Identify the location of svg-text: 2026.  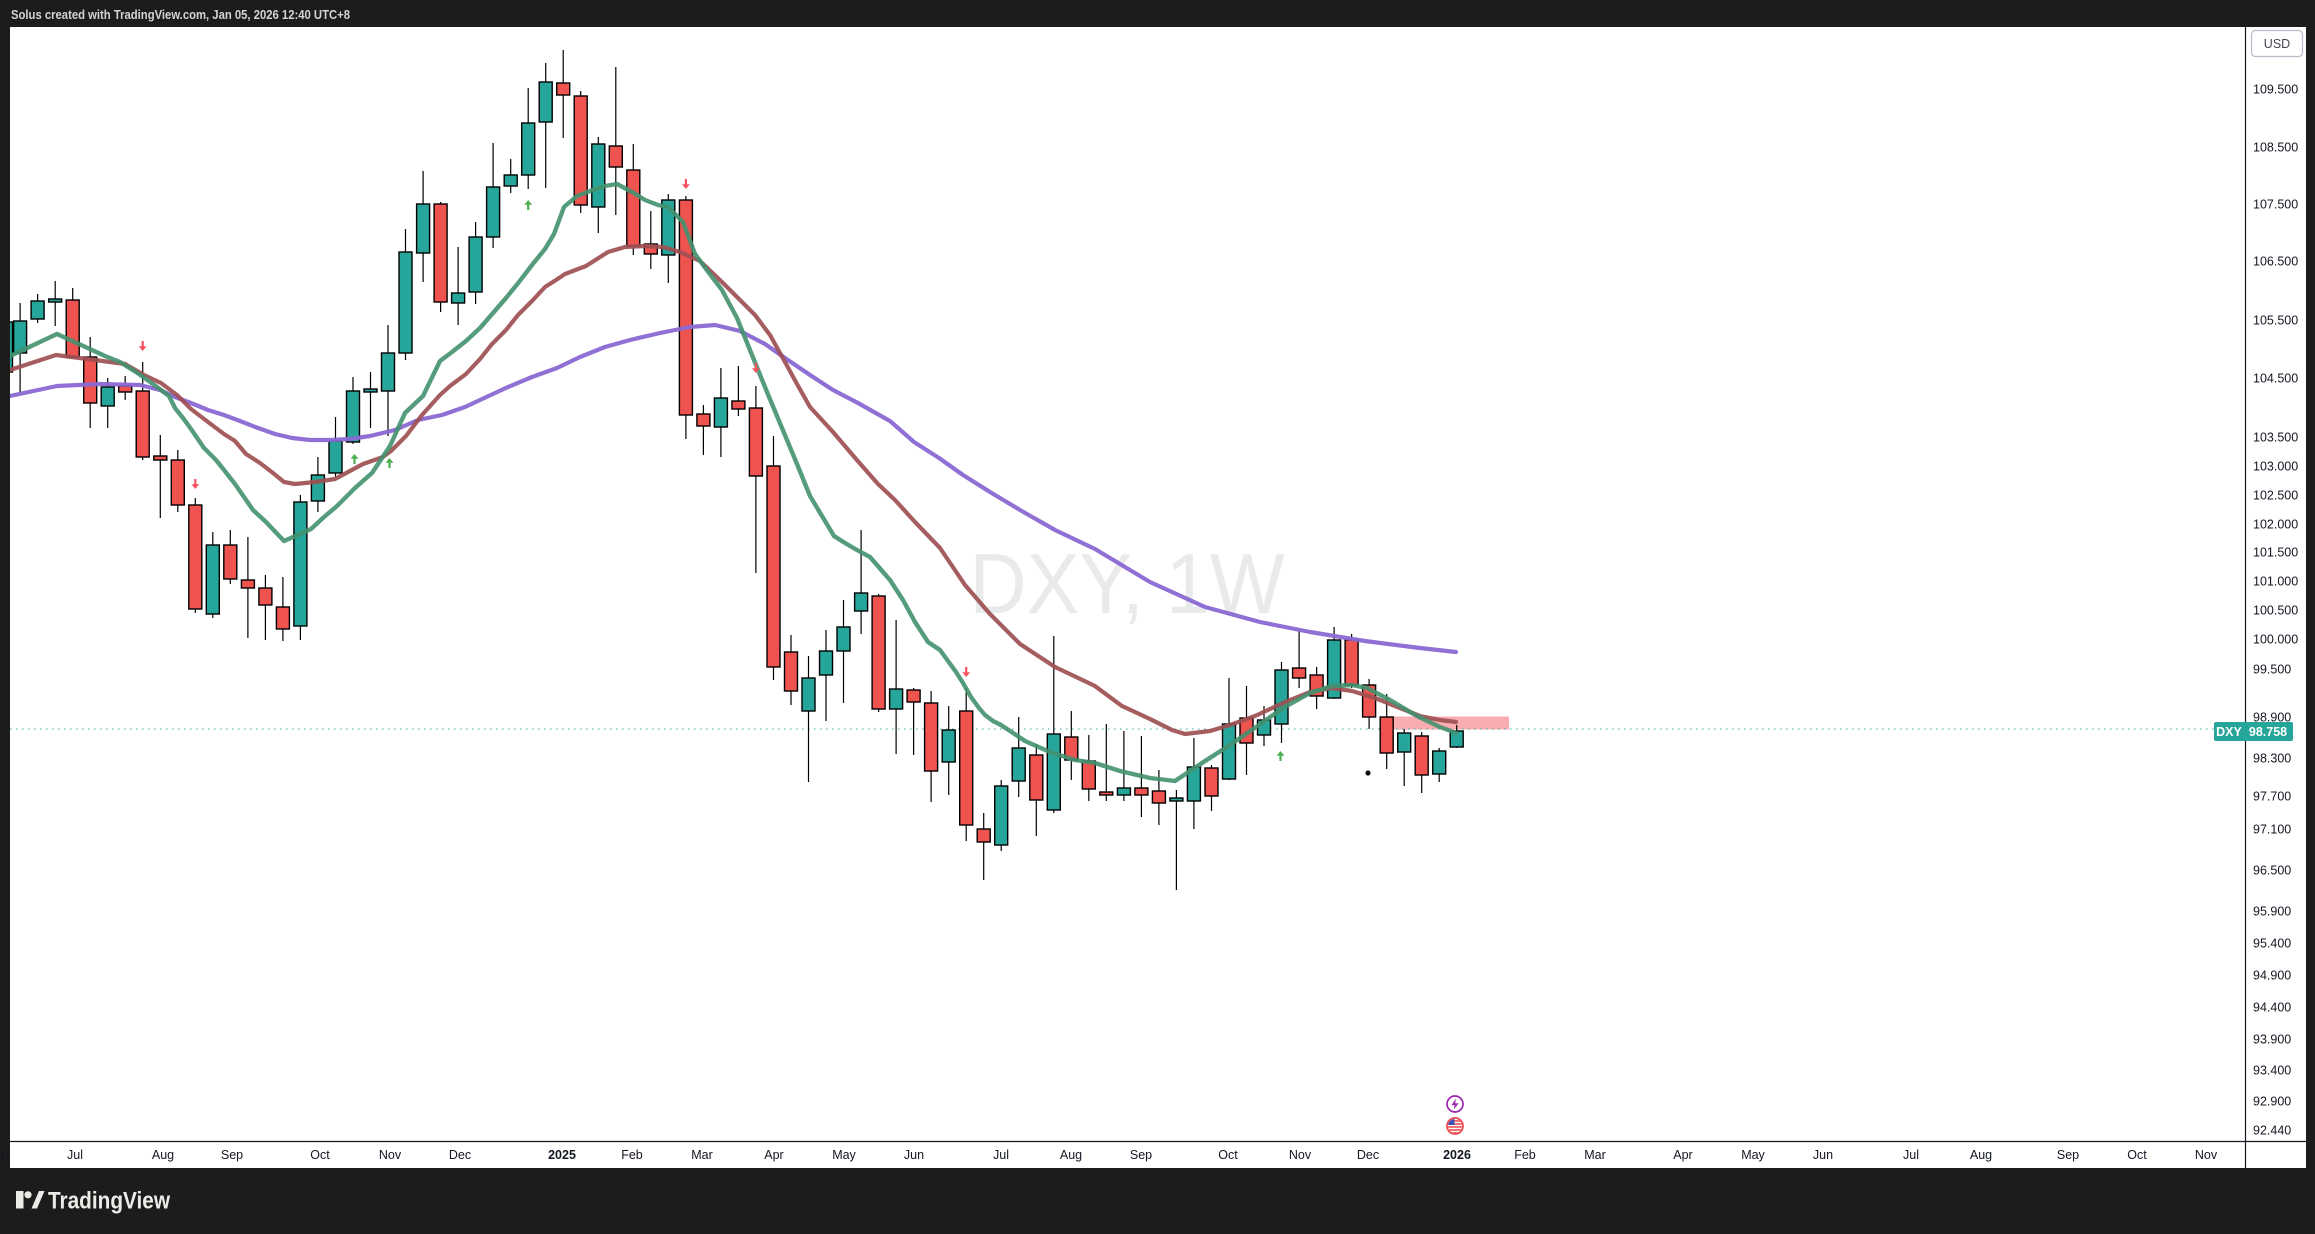
(1457, 1155).